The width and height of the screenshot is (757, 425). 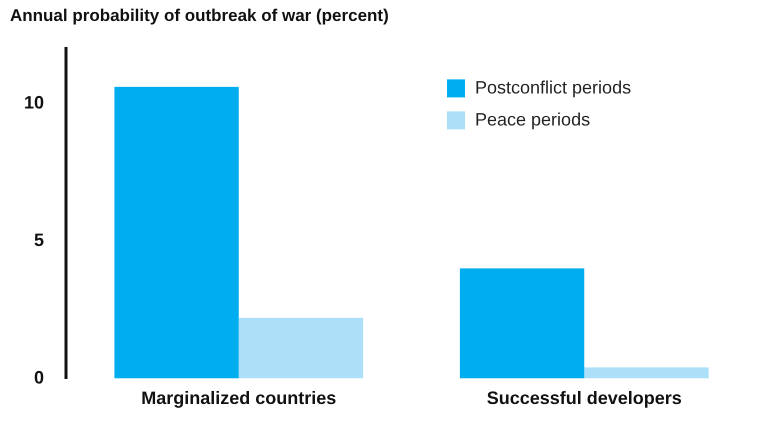 I want to click on y-tick-label: 5, so click(x=39, y=240).